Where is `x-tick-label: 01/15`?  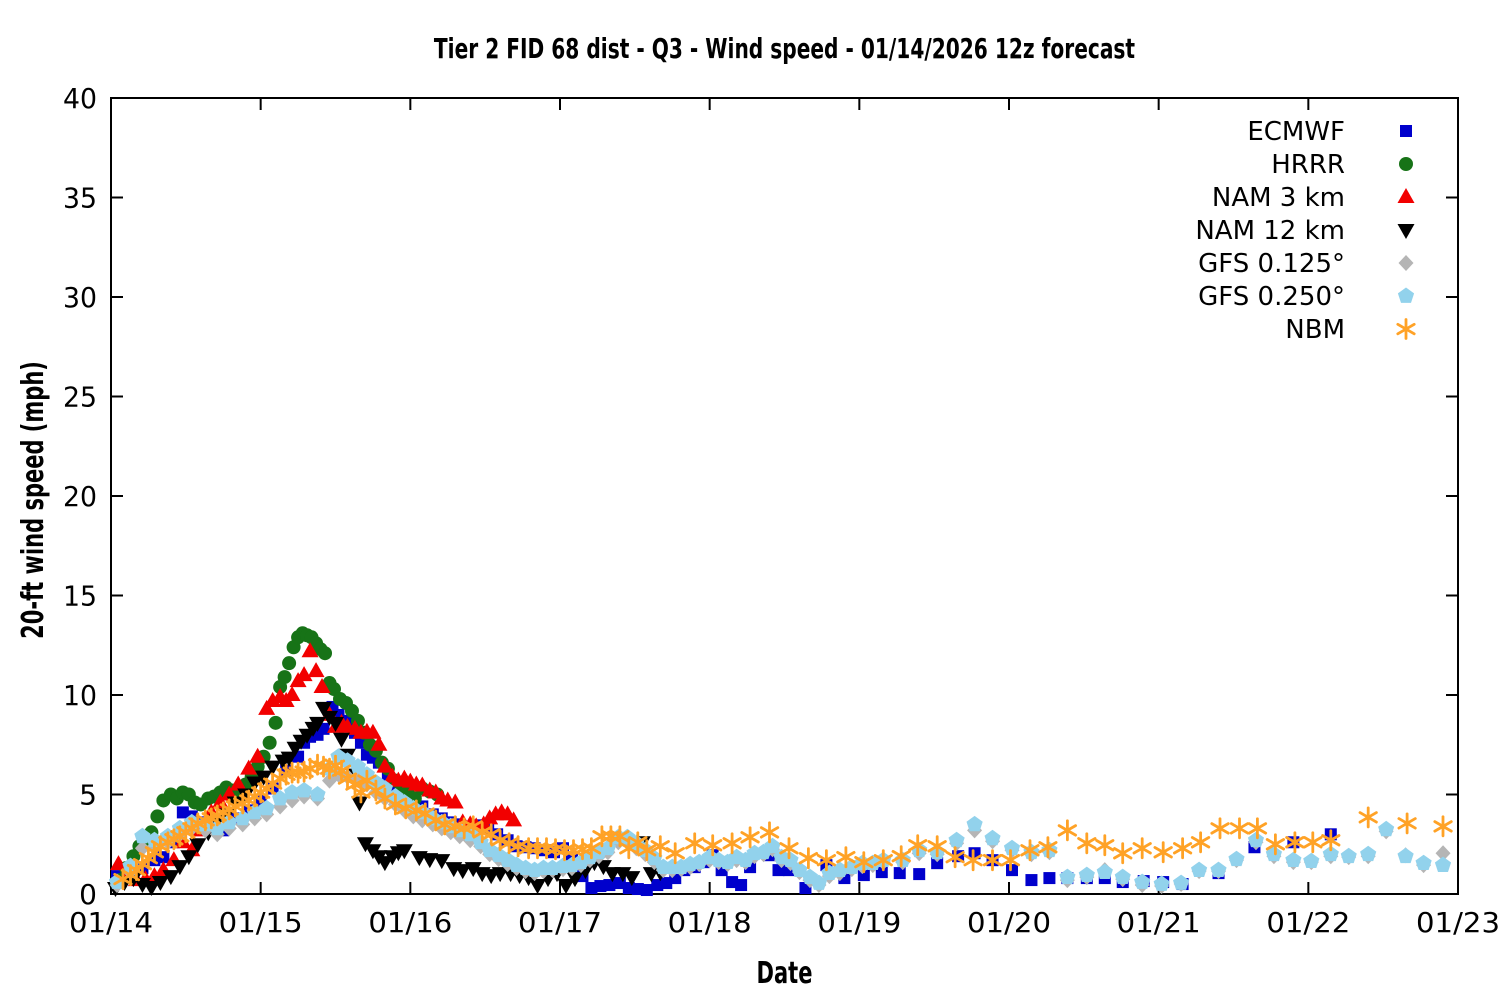 x-tick-label: 01/15 is located at coordinates (261, 922).